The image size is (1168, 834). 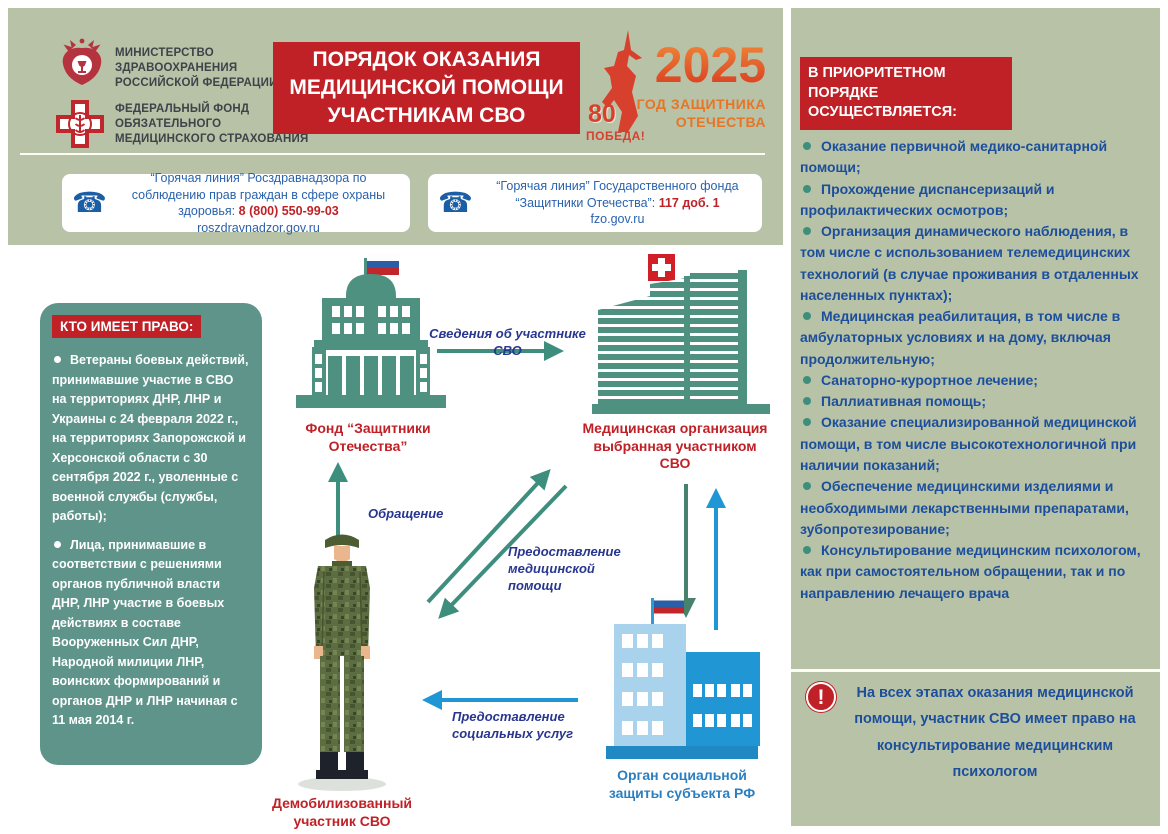 I want to click on arrow-appeal-to-med, so click(x=488, y=536).